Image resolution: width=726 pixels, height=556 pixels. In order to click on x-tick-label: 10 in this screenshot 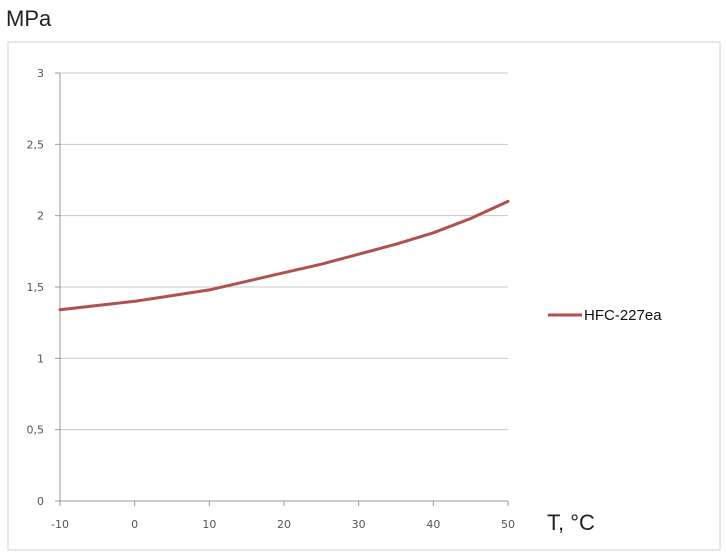, I will do `click(209, 524)`.